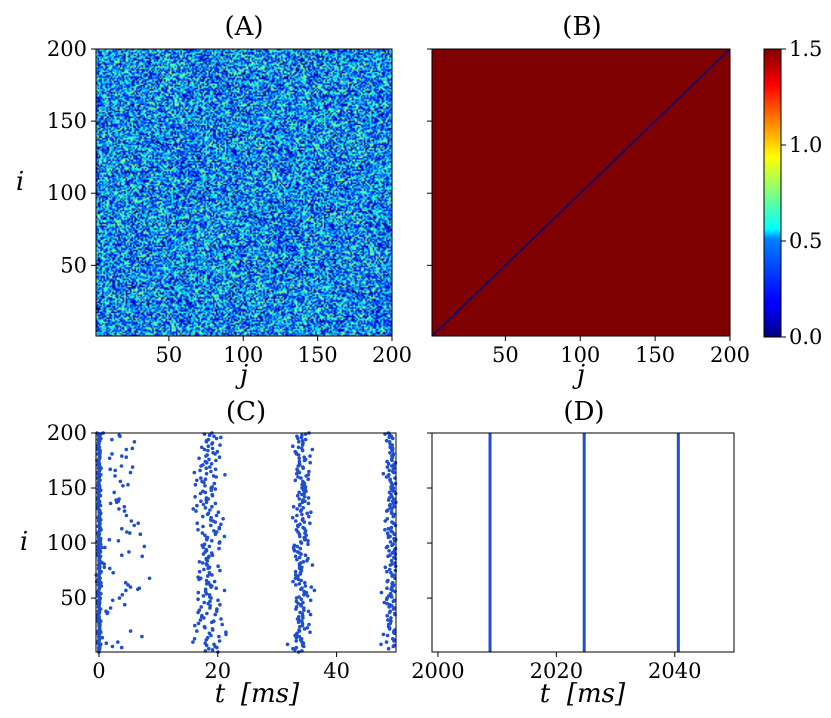 This screenshot has height=718, width=831. Describe the element at coordinates (244, 192) in the screenshot. I see `panel-a-heatmap` at that location.